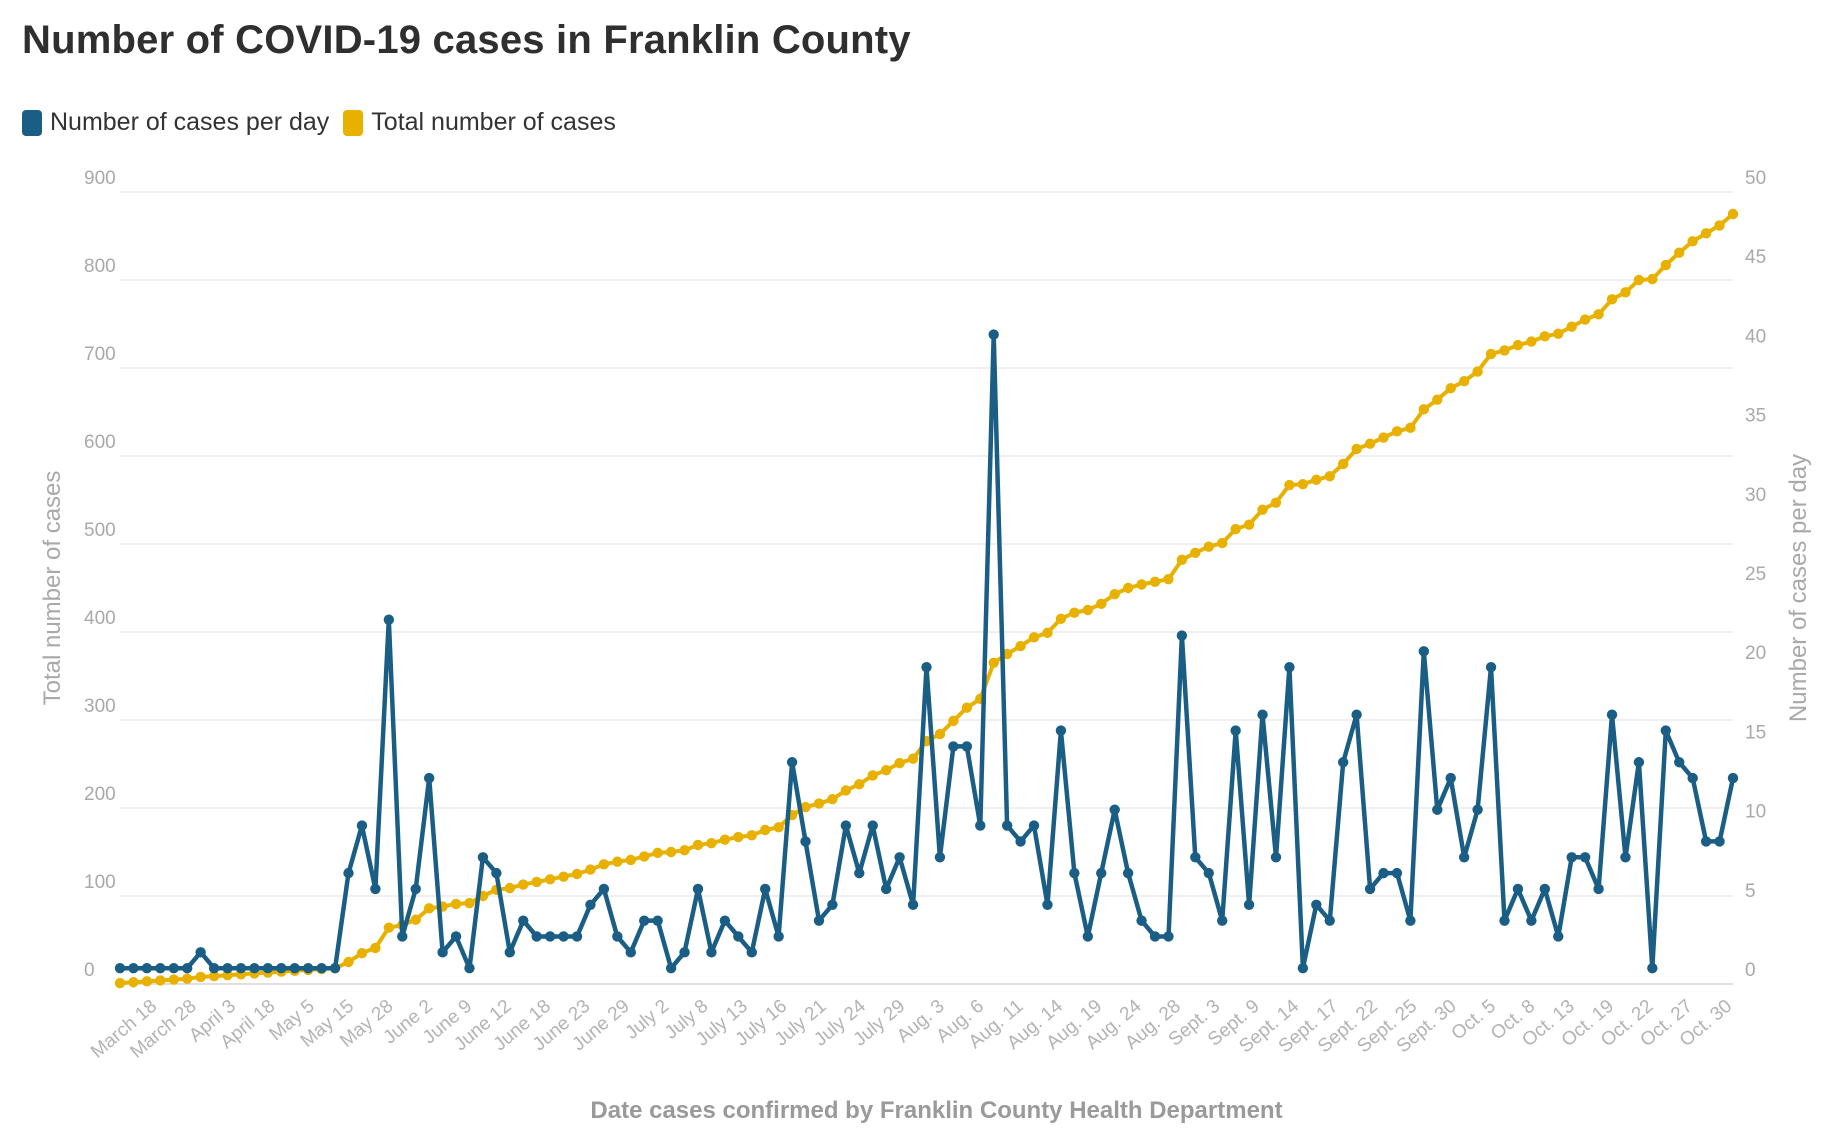 The height and width of the screenshot is (1130, 1834). Describe the element at coordinates (1755, 257) in the screenshot. I see `y-right-tick-label: 45` at that location.